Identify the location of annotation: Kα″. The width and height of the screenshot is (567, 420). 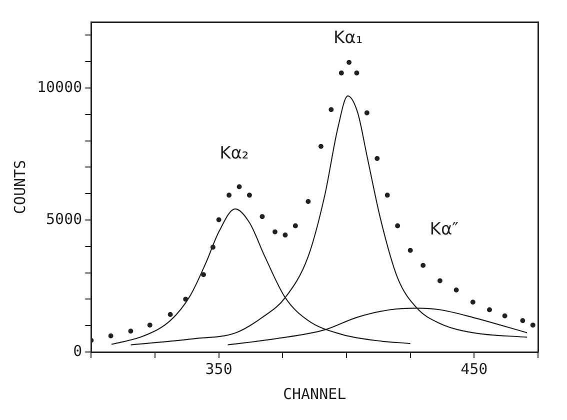
(444, 229).